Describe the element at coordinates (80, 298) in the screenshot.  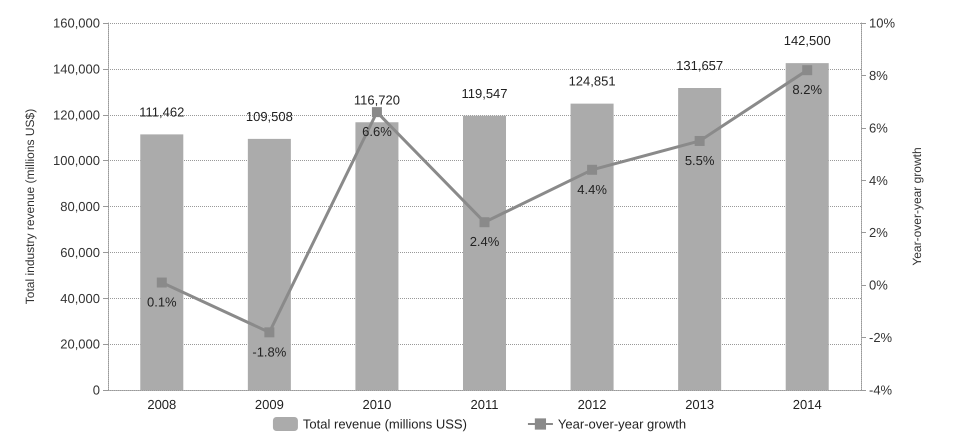
I see `y-tick-label: 40,000` at that location.